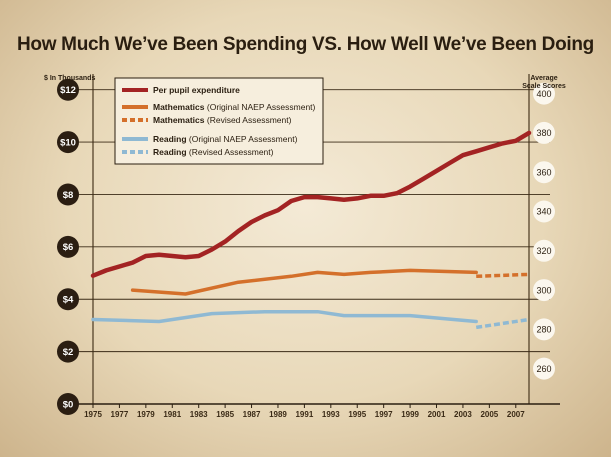 The height and width of the screenshot is (457, 611). I want to click on right-axis-title-line2: Scale Scores, so click(544, 86).